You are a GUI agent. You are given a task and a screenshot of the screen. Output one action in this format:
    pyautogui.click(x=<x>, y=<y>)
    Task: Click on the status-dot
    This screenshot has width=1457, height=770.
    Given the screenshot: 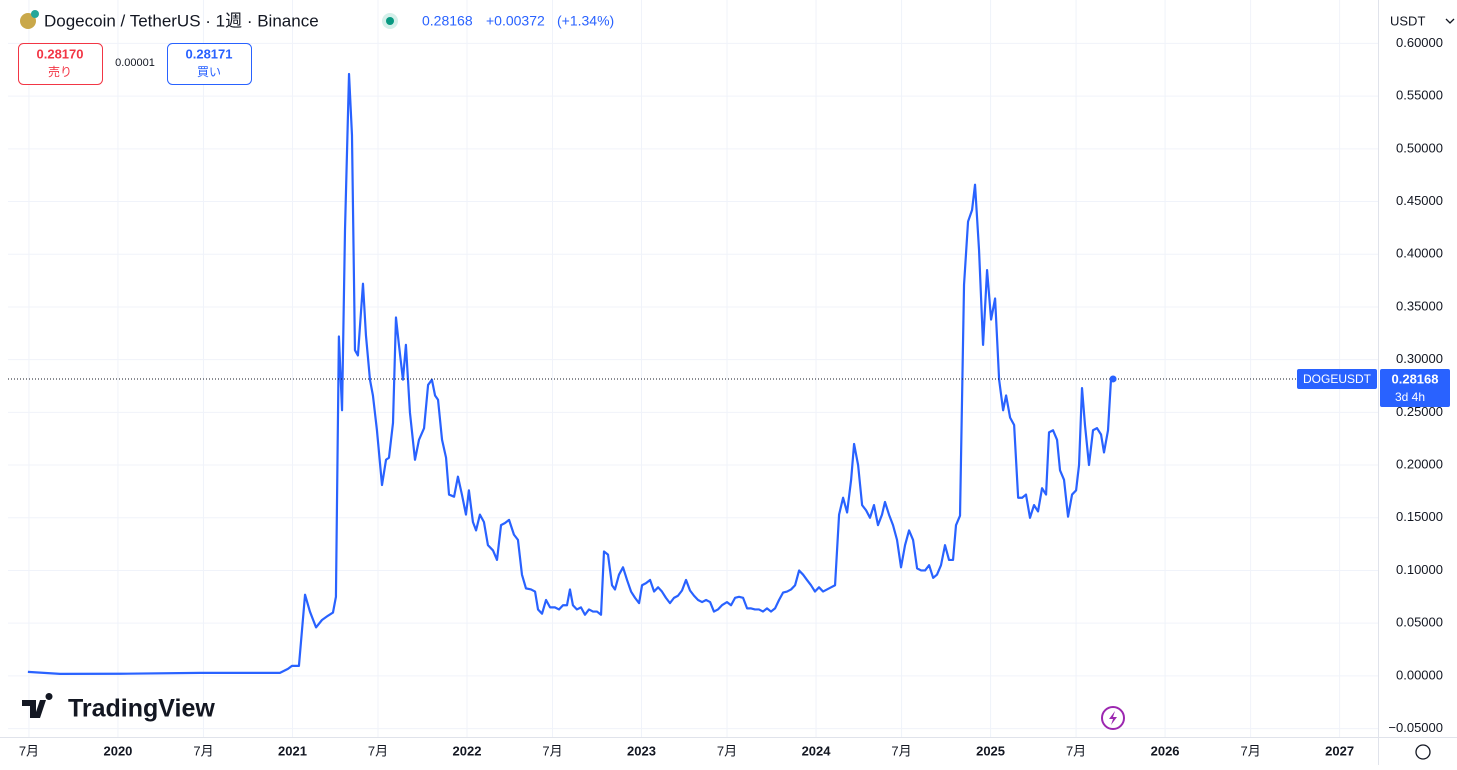 What is the action you would take?
    pyautogui.click(x=390, y=21)
    